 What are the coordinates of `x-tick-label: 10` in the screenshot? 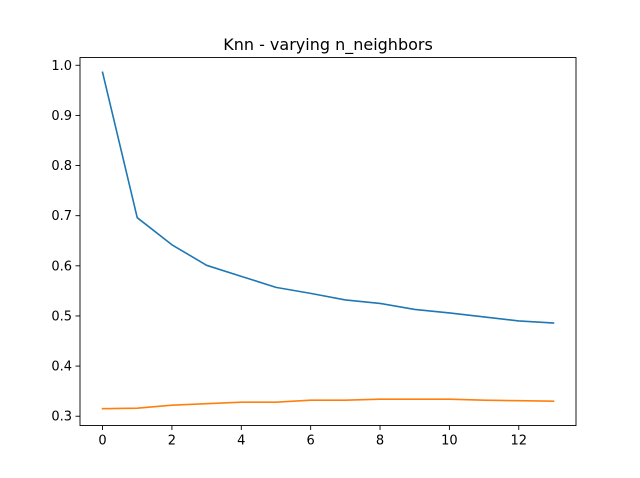 It's located at (449, 441).